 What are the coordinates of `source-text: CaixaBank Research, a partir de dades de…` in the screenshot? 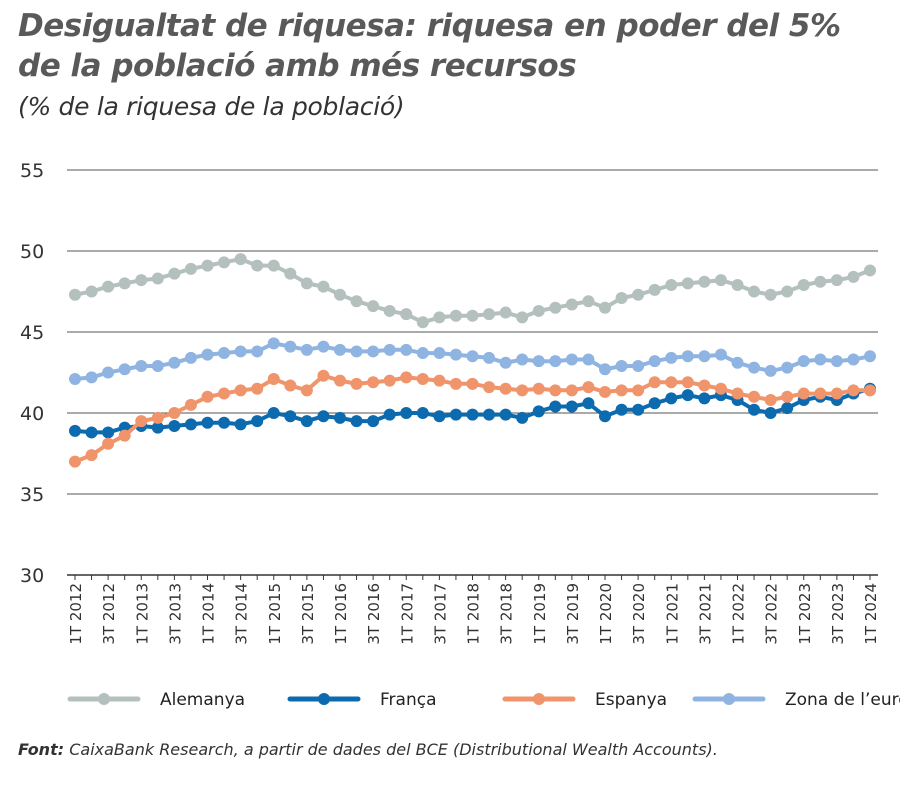 It's located at (393, 749).